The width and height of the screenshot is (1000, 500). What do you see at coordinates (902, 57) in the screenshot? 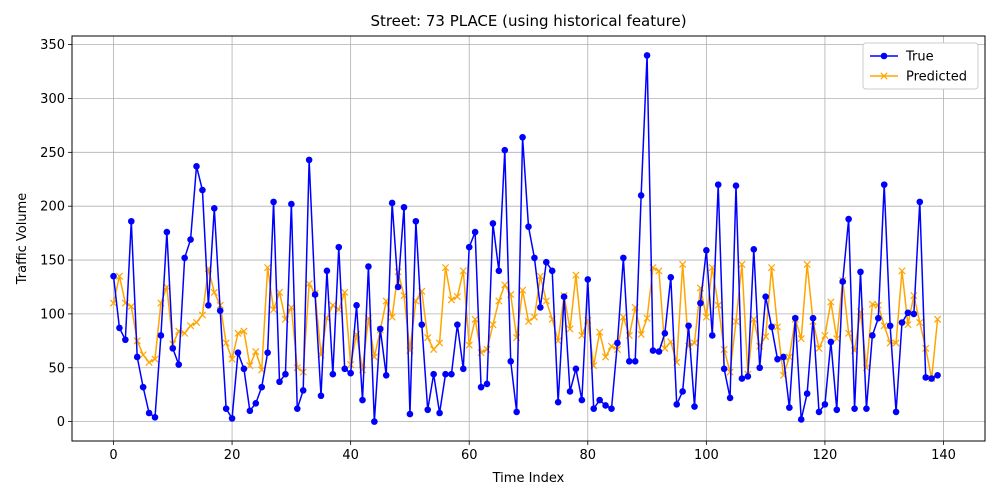
I see `legend-entry-true: True` at bounding box center [902, 57].